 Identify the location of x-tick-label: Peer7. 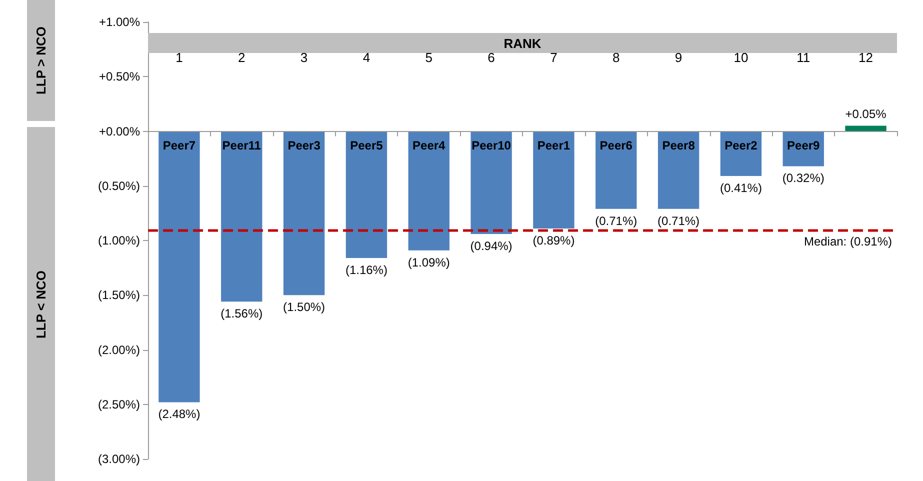
(179, 145).